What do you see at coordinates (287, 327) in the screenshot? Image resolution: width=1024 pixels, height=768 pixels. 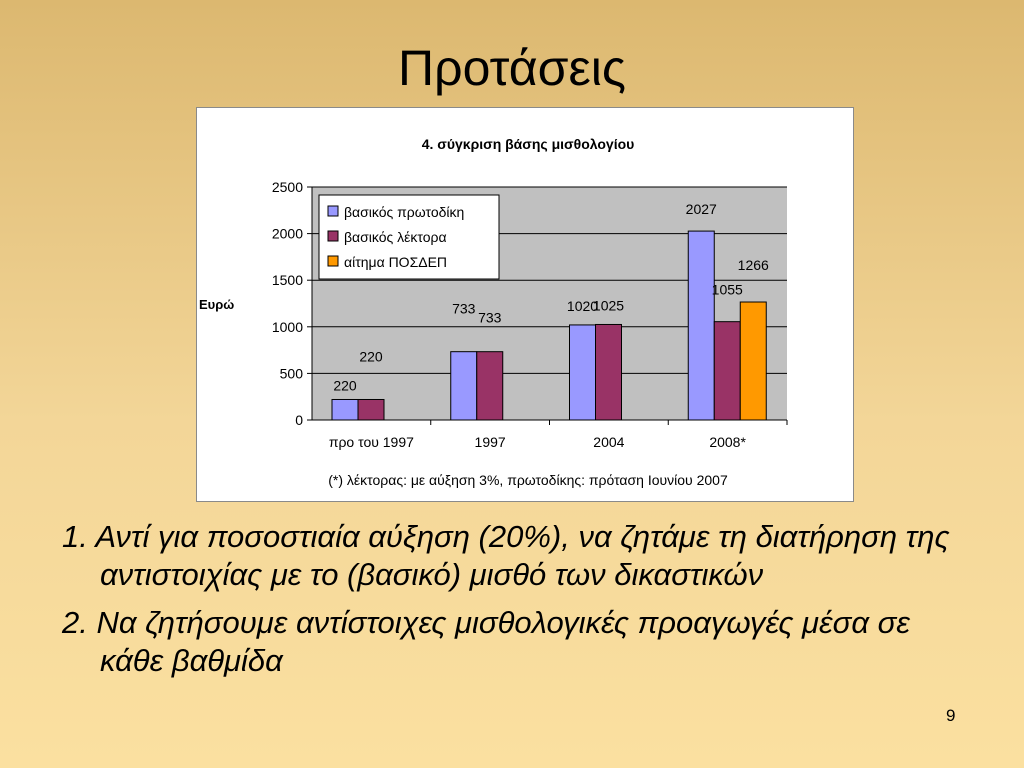 I see `y-tick-label: 1000` at bounding box center [287, 327].